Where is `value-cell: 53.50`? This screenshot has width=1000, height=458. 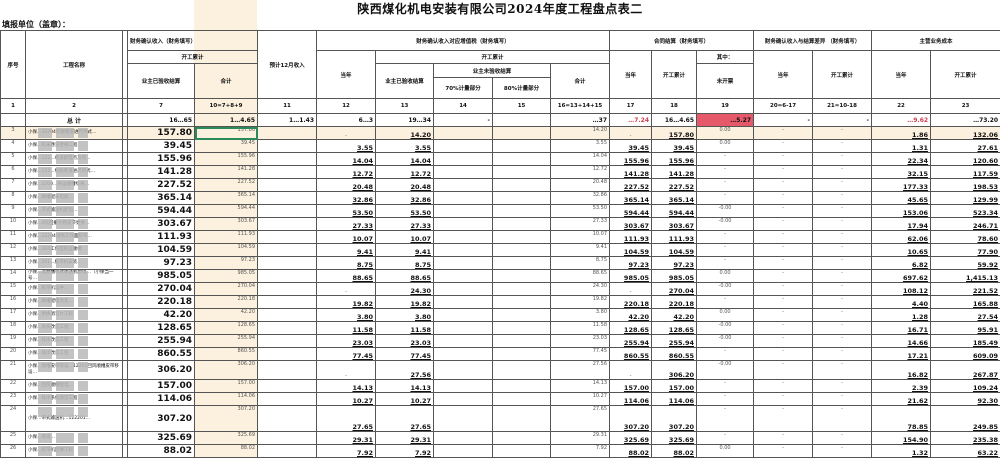
value-cell: 53.50 is located at coordinates (580, 211).